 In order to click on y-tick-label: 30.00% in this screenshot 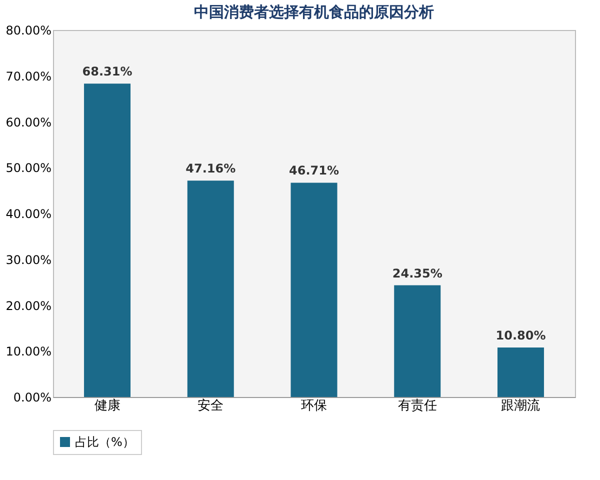, I will do `click(29, 259)`.